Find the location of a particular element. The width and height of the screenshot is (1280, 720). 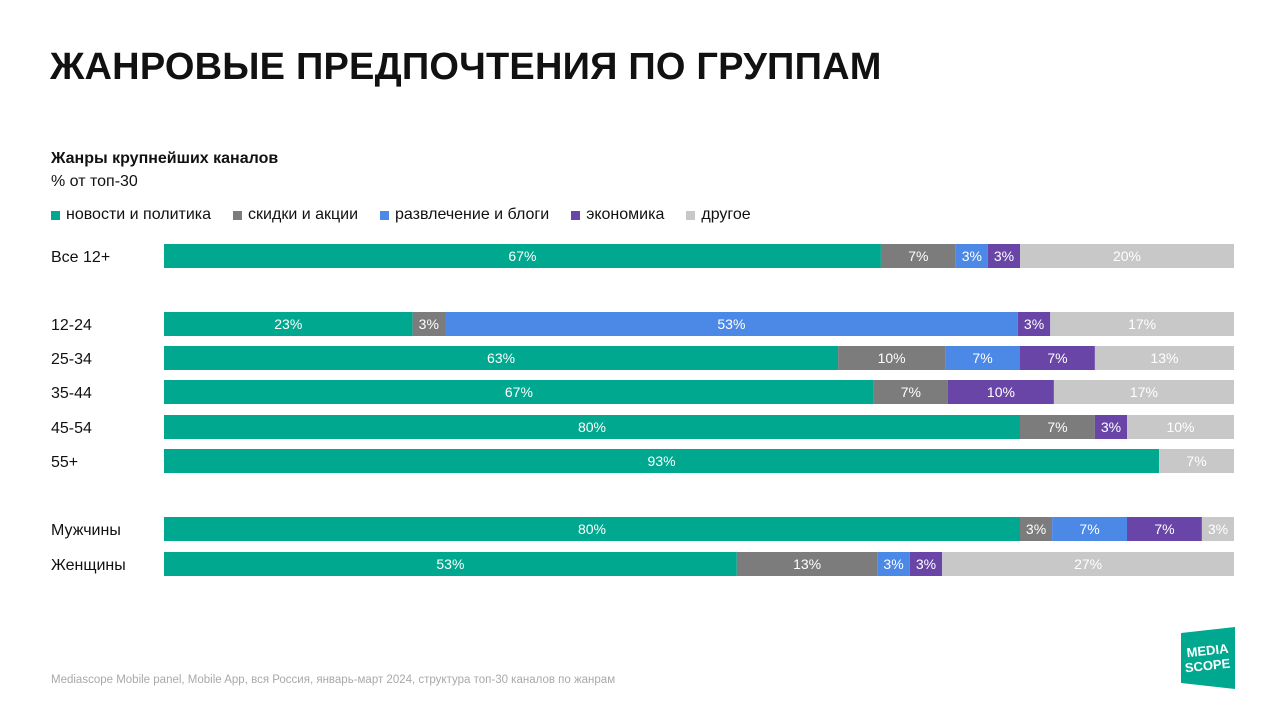

logo-line1: MEDIA is located at coordinates (1208, 650).